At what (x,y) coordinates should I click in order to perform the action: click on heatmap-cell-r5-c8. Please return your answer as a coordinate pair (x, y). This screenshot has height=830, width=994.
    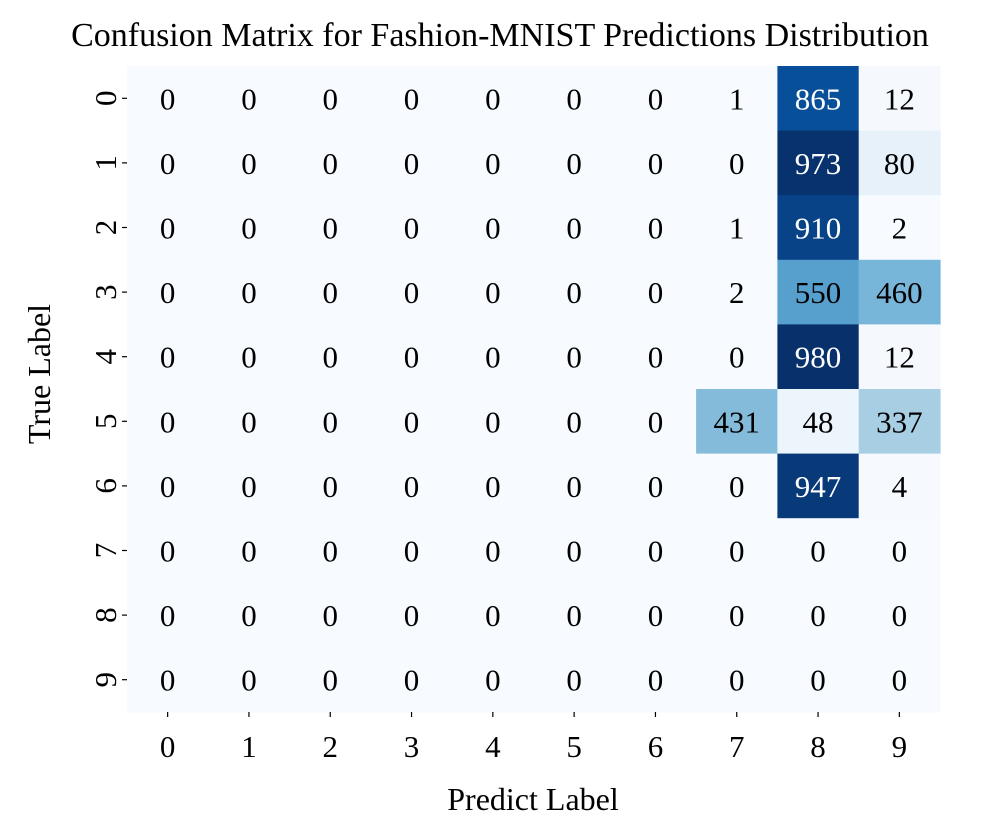
    Looking at the image, I should click on (818, 422).